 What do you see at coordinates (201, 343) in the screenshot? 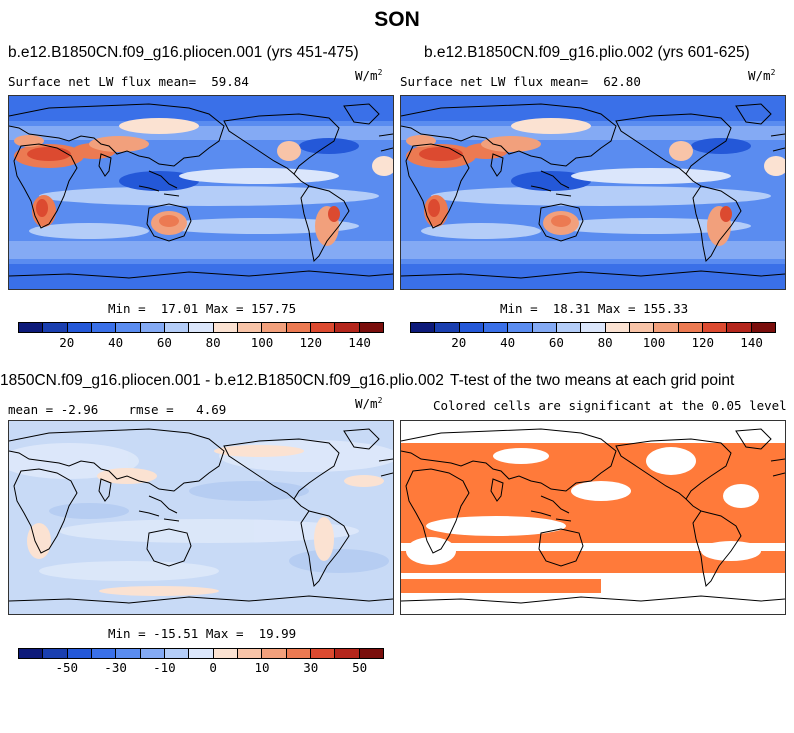
I see `panel-1-colorbar-ticks: 20 40 60 80 100 120 140` at bounding box center [201, 343].